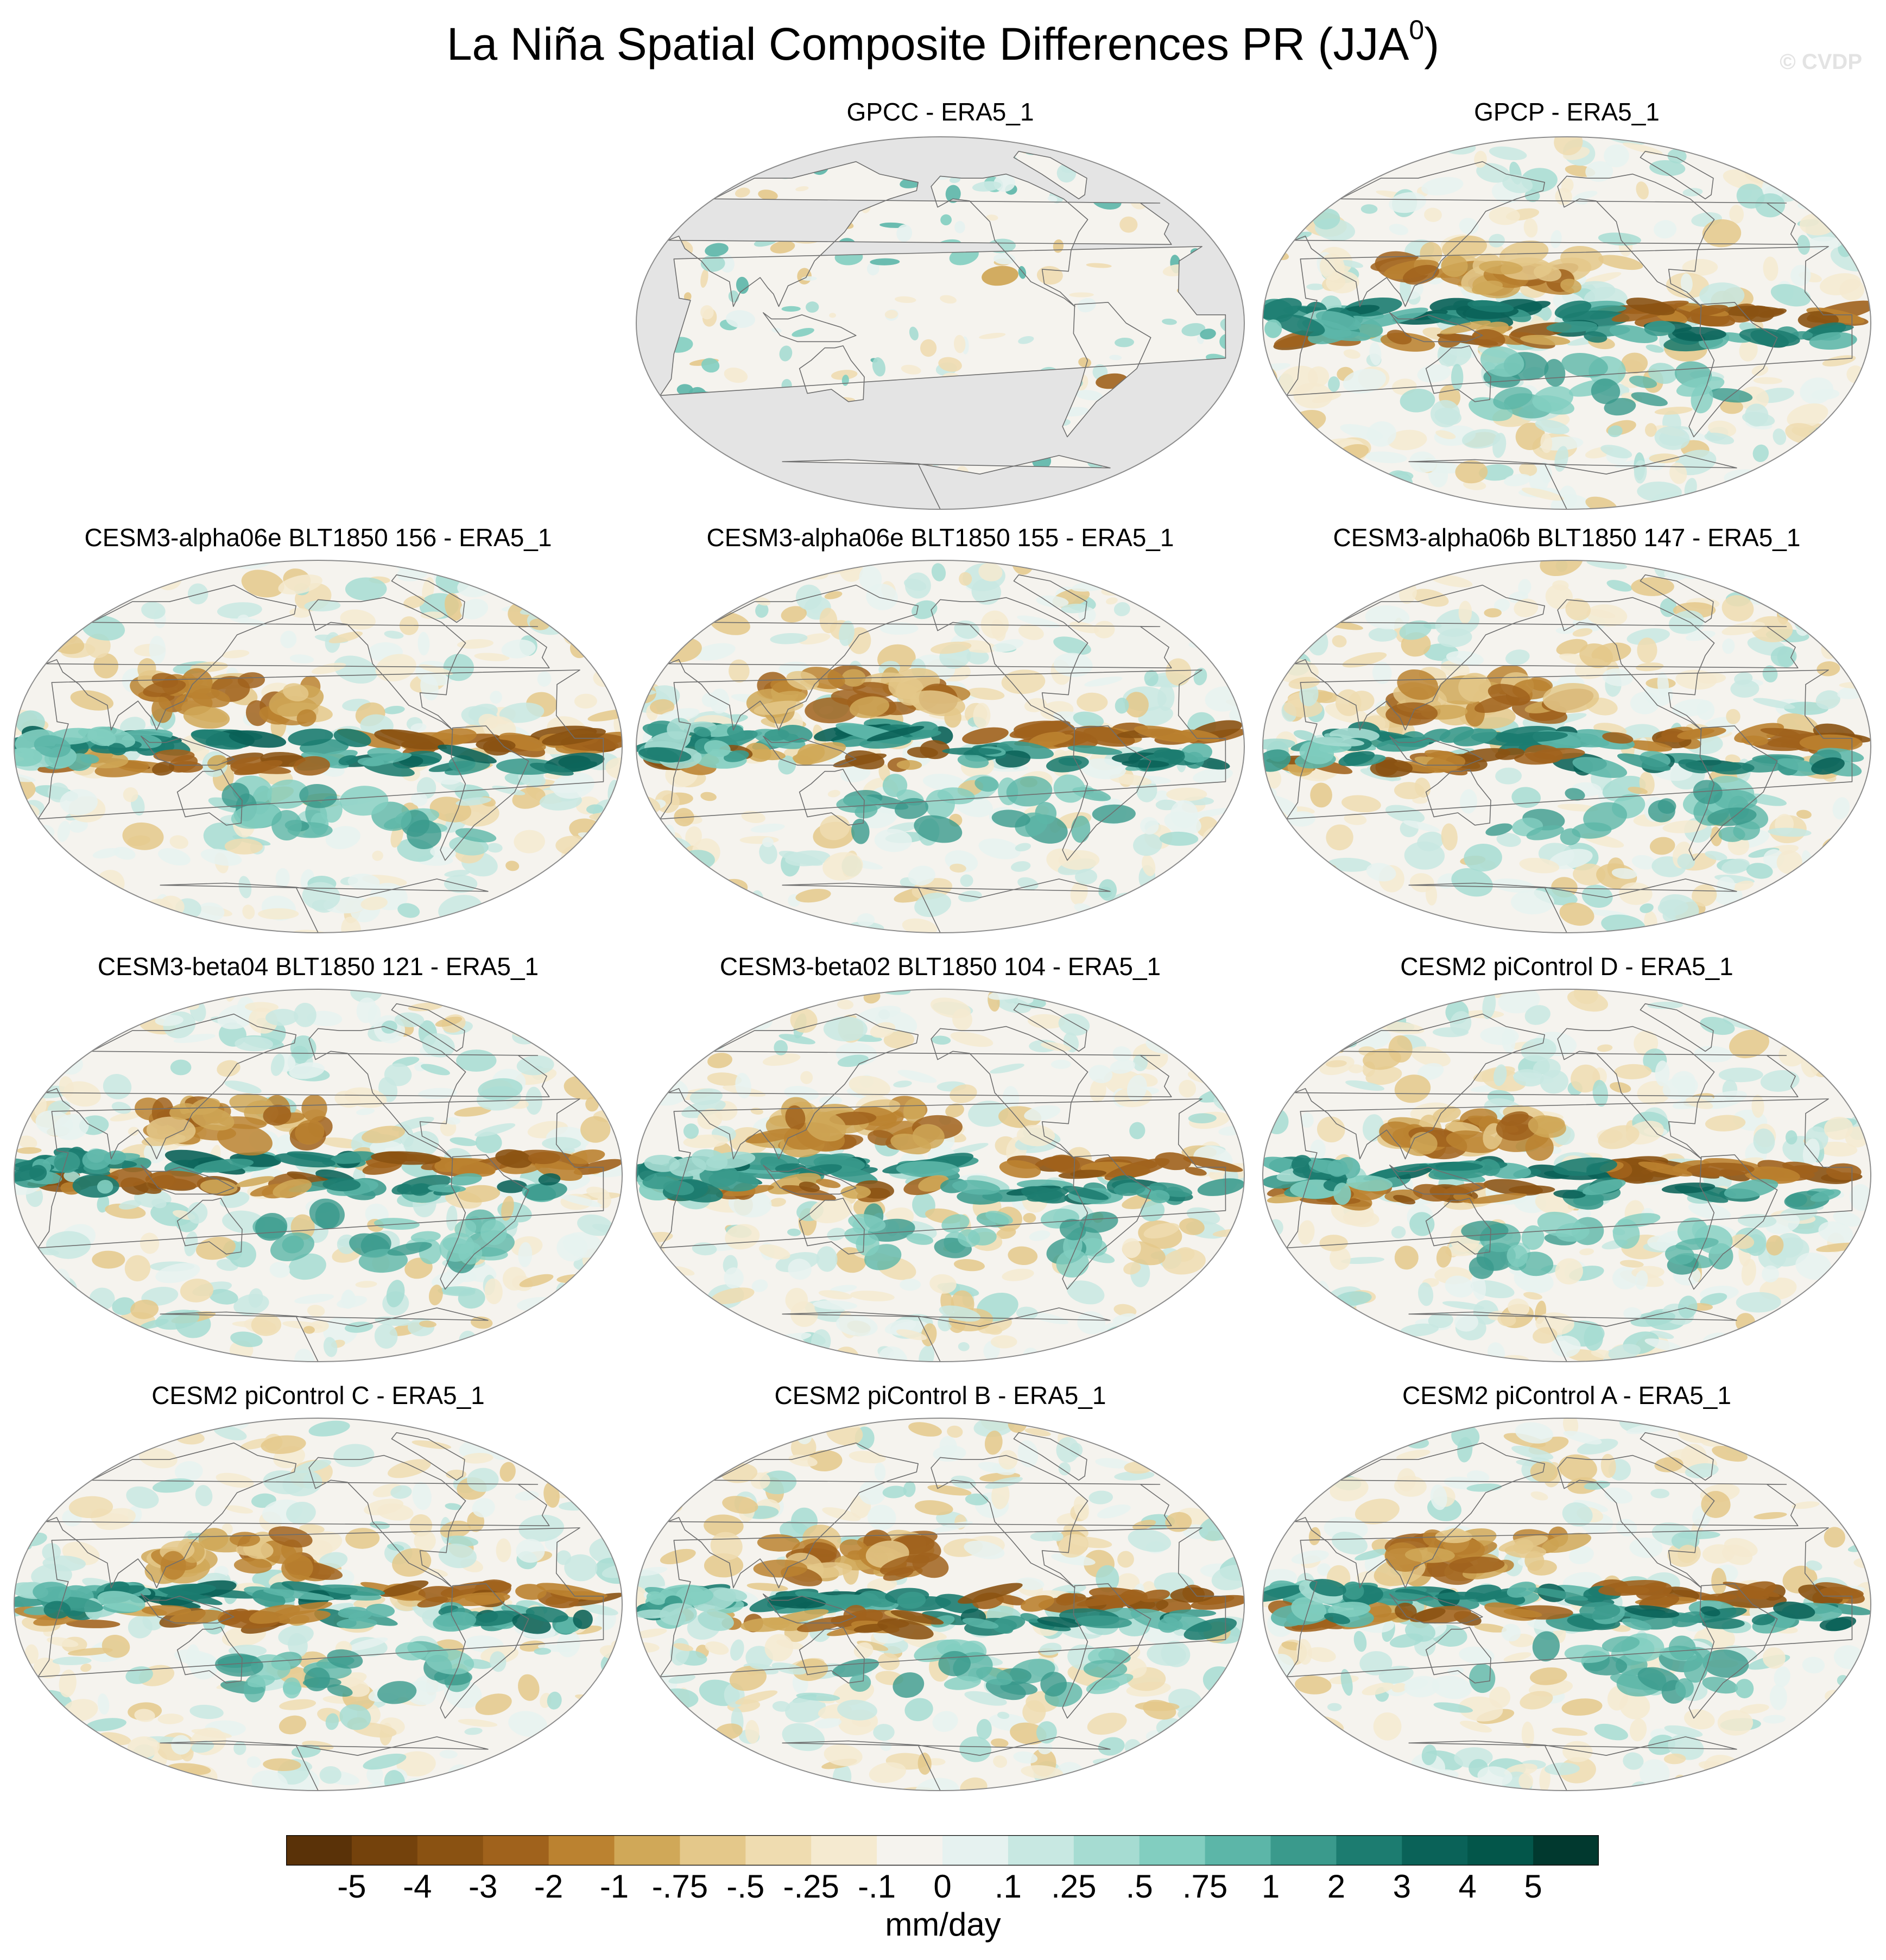 Image resolution: width=1886 pixels, height=1960 pixels. Describe the element at coordinates (318, 537) in the screenshot. I see `panel-title: CESM3-alpha06e BLT1850 156 - ERA5_1` at that location.